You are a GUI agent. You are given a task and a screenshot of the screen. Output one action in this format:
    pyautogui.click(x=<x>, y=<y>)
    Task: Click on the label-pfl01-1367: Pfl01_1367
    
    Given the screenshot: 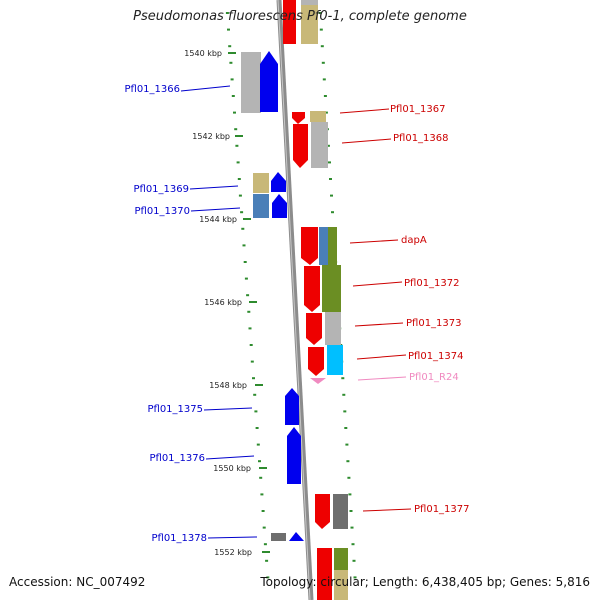 What is the action you would take?
    pyautogui.click(x=418, y=109)
    